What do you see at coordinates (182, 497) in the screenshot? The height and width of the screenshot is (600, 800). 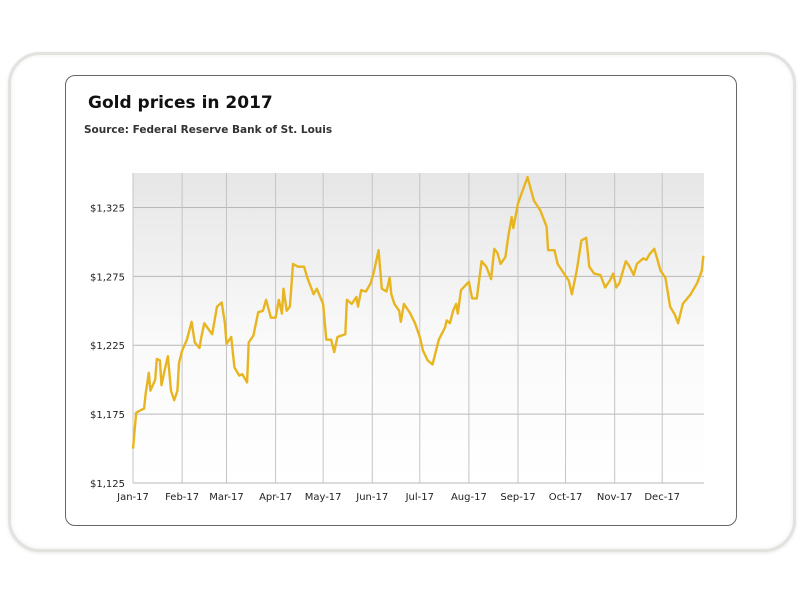 I see `x-tick-label: Feb-17` at bounding box center [182, 497].